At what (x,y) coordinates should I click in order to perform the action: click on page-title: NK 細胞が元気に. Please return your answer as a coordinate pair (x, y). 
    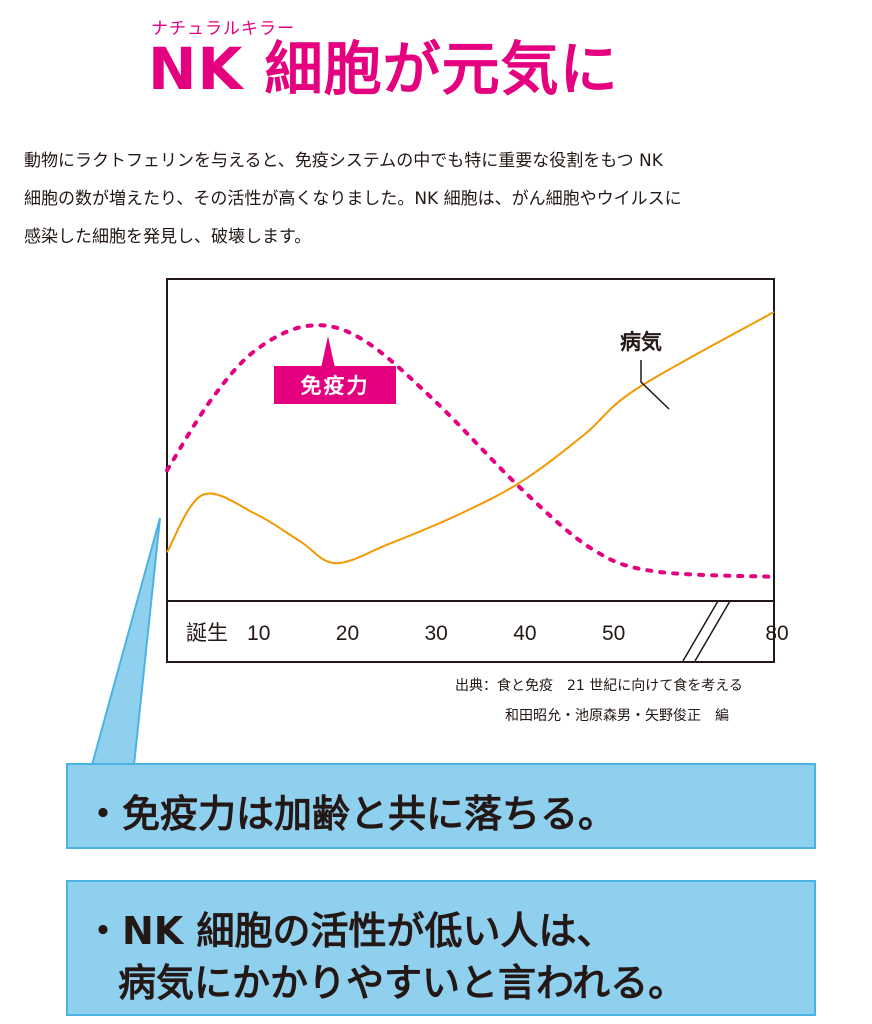
    Looking at the image, I should click on (383, 69).